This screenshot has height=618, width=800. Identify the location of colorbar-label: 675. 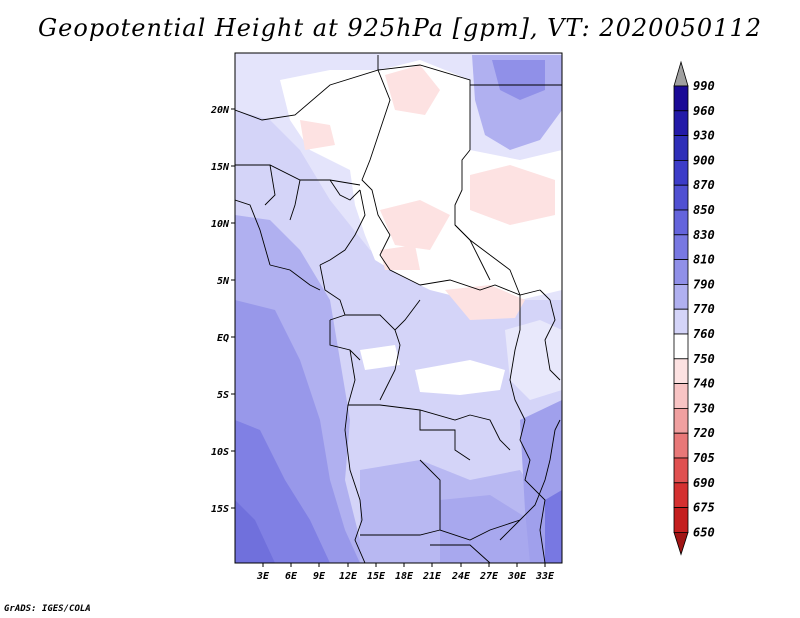
(704, 508).